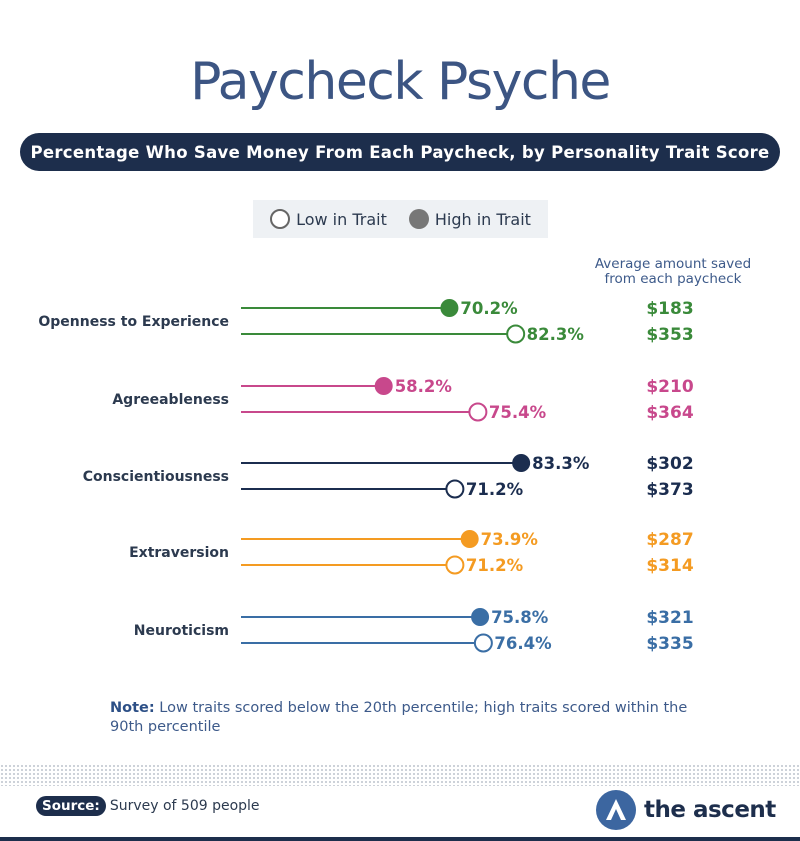 This screenshot has height=841, width=800. I want to click on amount-low-neuroticism: $335, so click(669, 644).